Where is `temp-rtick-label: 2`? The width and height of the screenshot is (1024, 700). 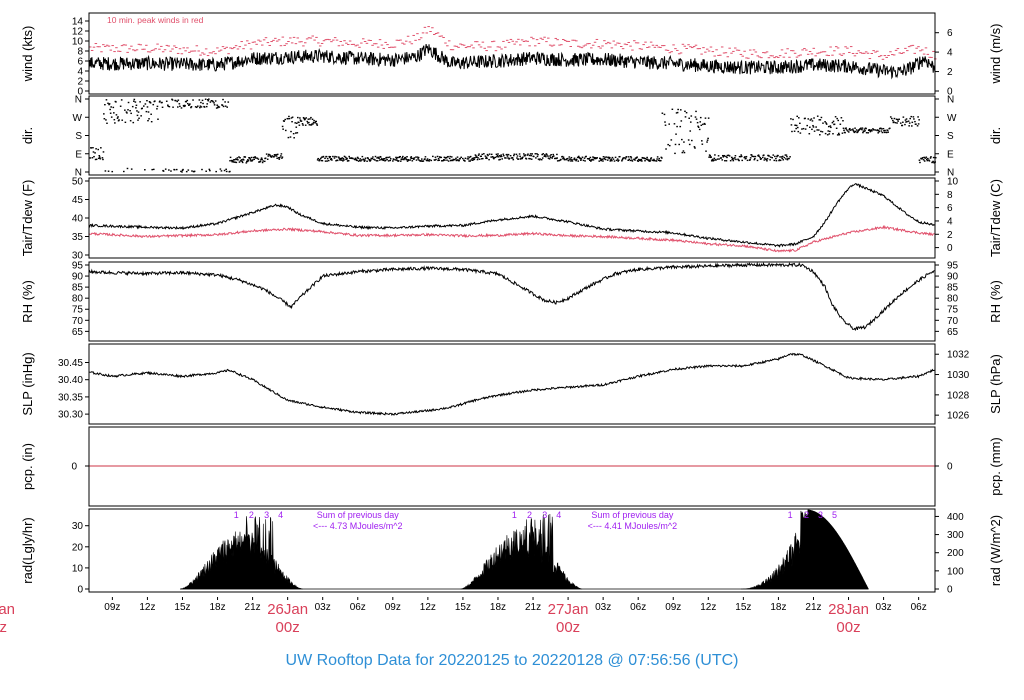 temp-rtick-label: 2 is located at coordinates (950, 235).